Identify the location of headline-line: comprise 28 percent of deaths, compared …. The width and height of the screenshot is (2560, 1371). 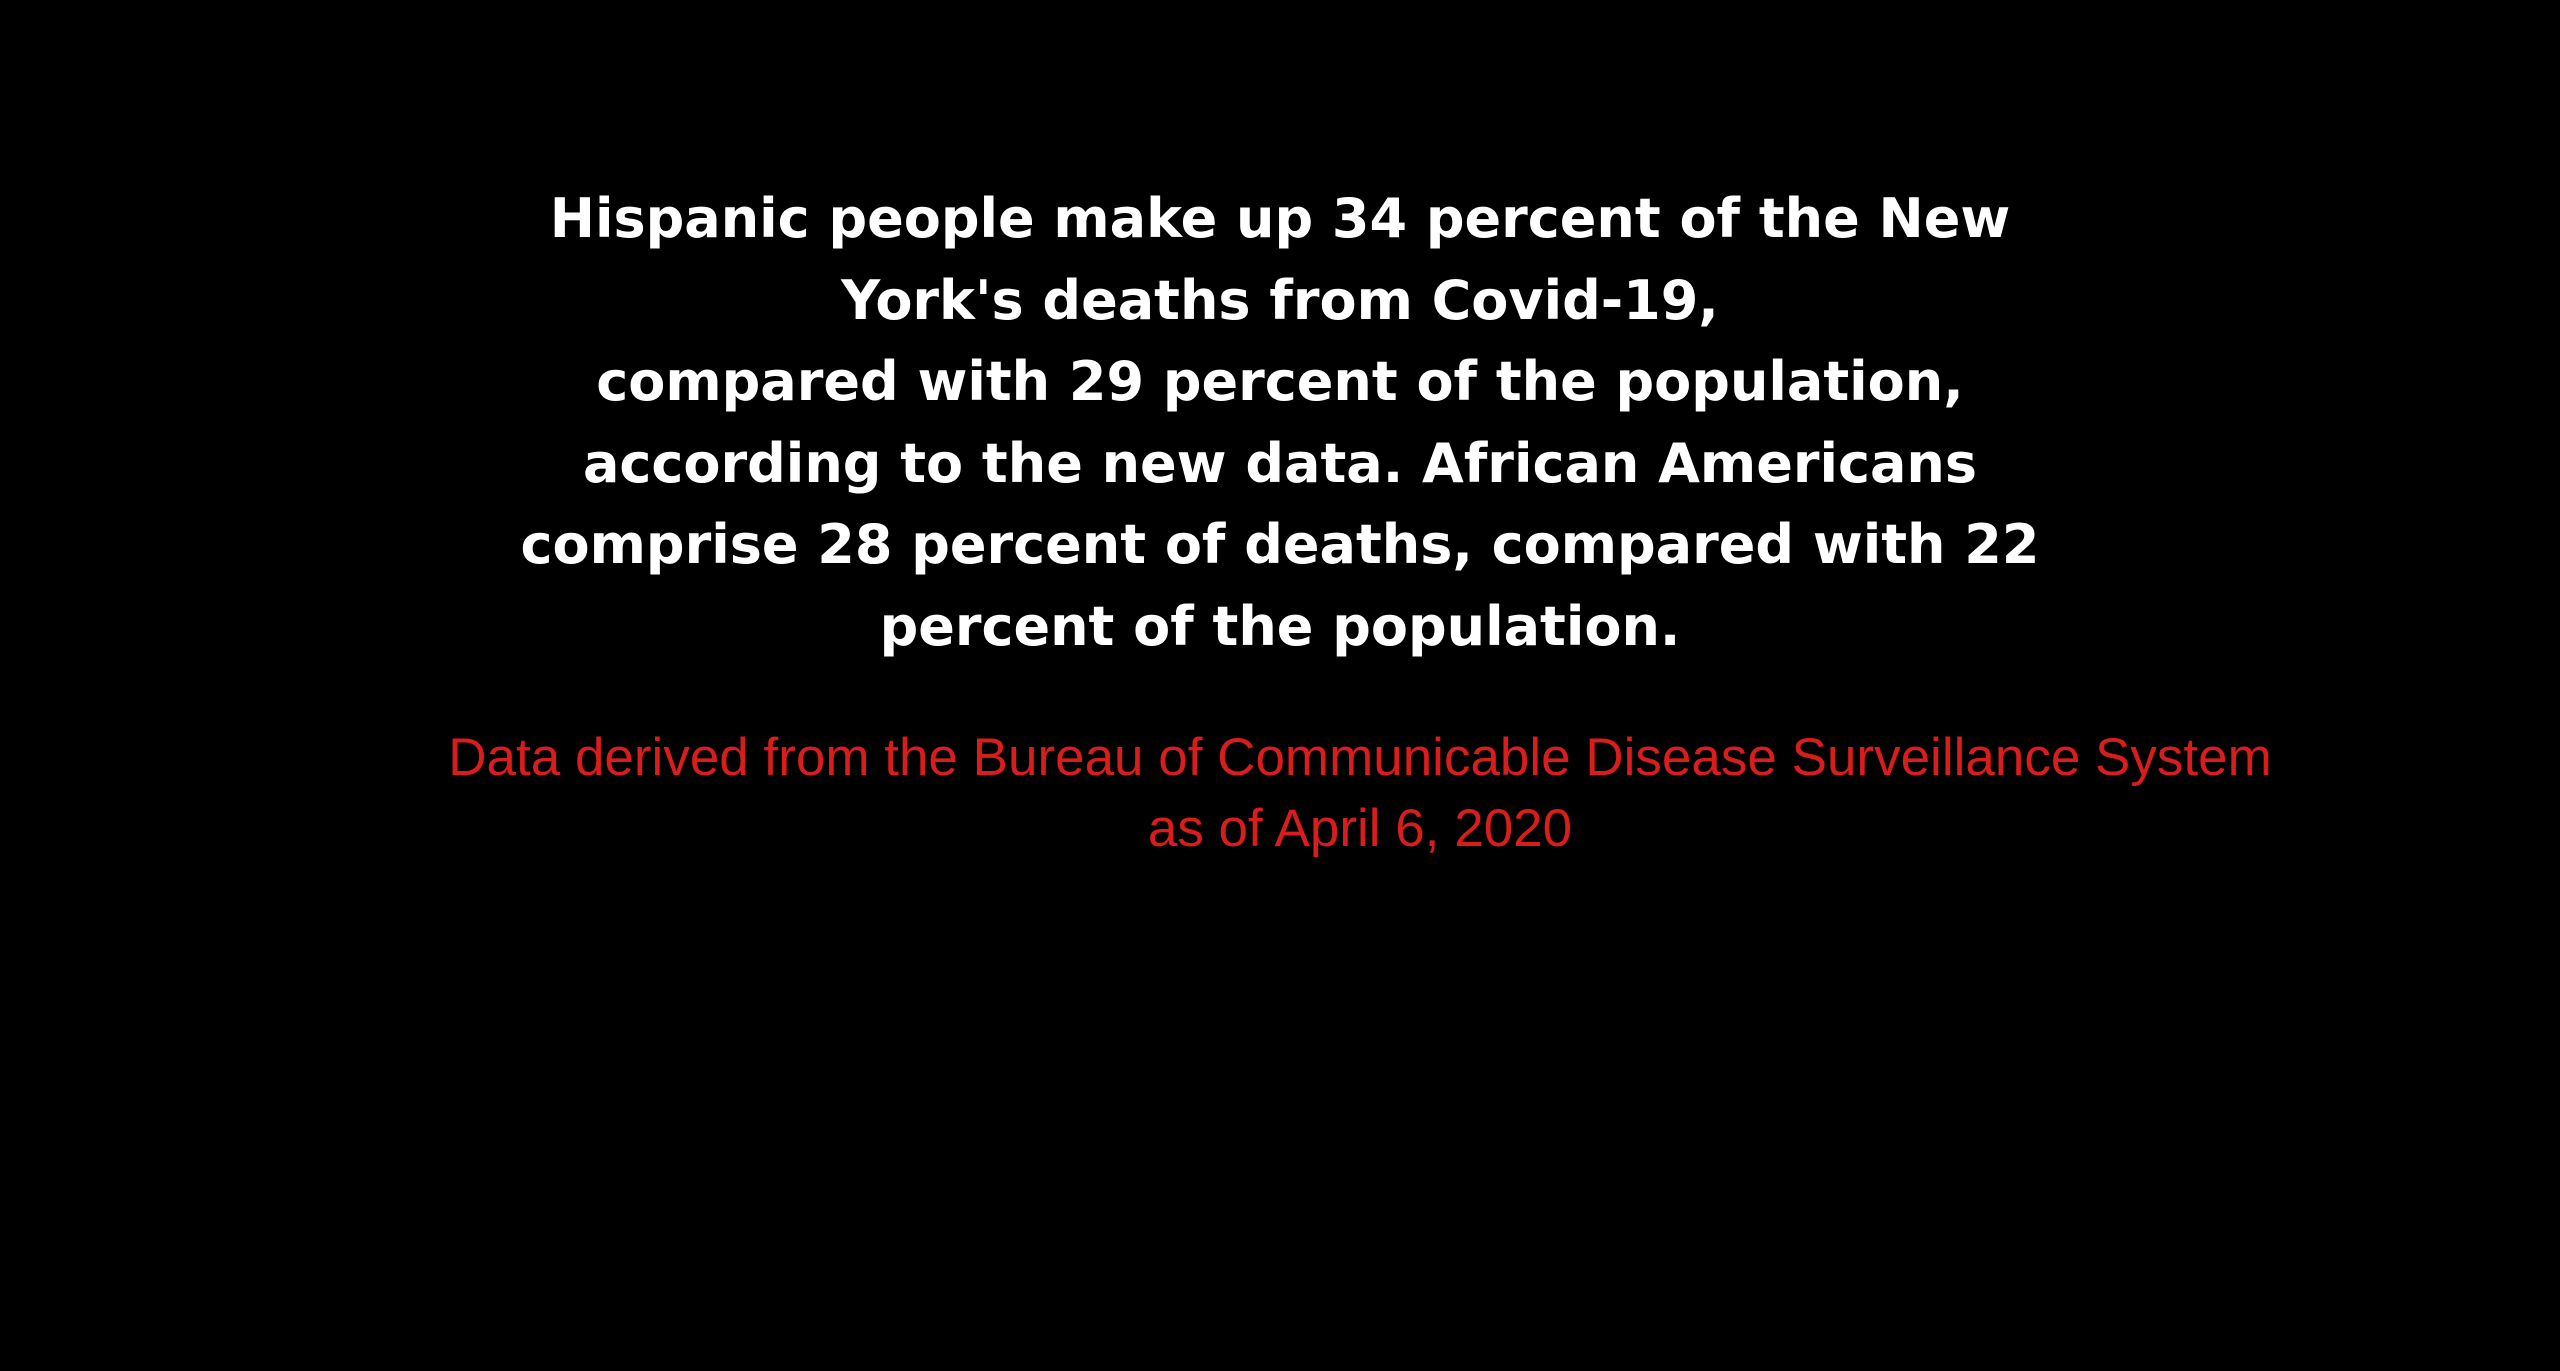
(1280, 544).